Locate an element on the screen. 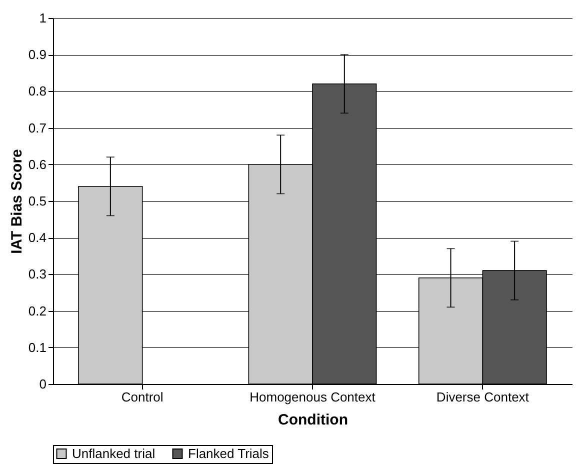 This screenshot has width=586, height=470. y-axis-title: IAT Bias Score is located at coordinates (17, 201).